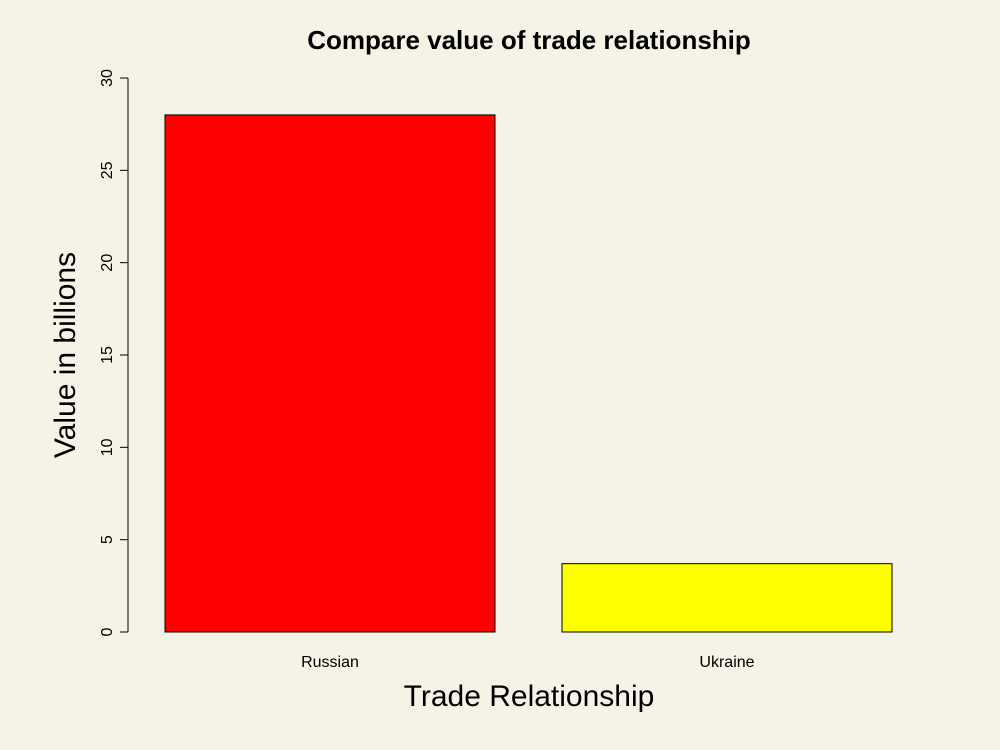  I want to click on x-axis-label: Trade Relationship, so click(529, 696).